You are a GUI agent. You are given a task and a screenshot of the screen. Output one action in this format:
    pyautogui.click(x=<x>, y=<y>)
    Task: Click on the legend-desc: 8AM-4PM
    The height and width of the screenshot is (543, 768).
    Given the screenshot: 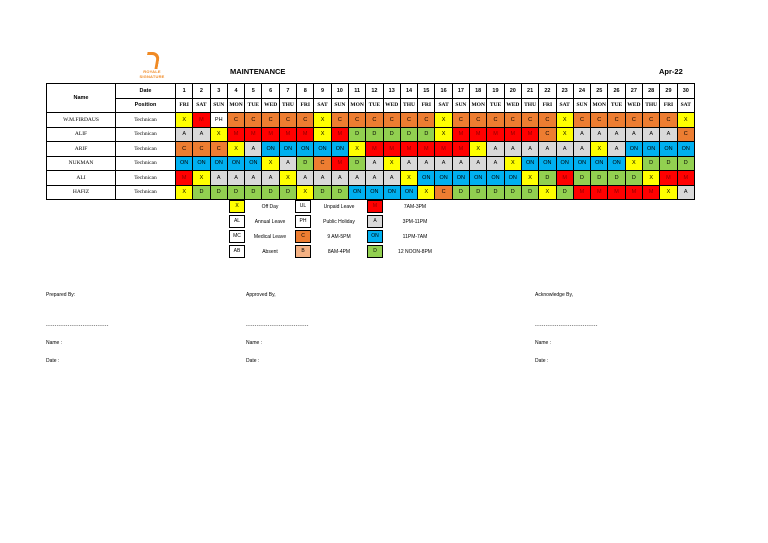 What is the action you would take?
    pyautogui.click(x=339, y=251)
    